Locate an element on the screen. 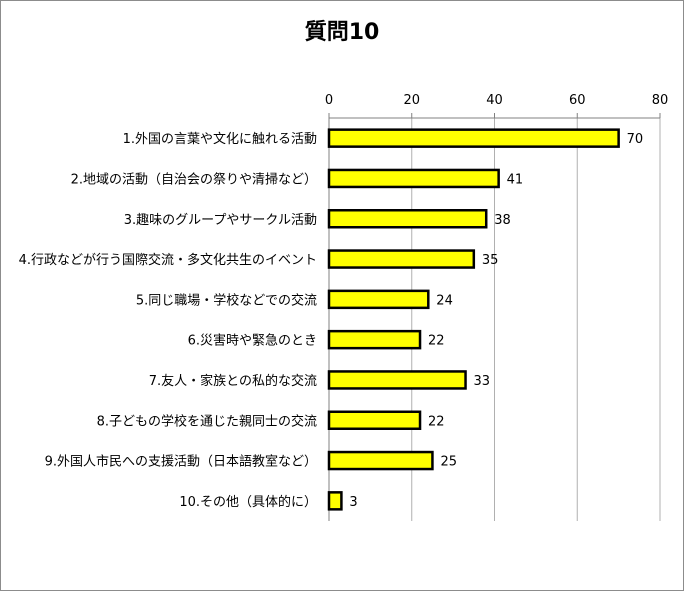 This screenshot has height=591, width=684. category-label: 10.その他（具体的に） is located at coordinates (248, 502).